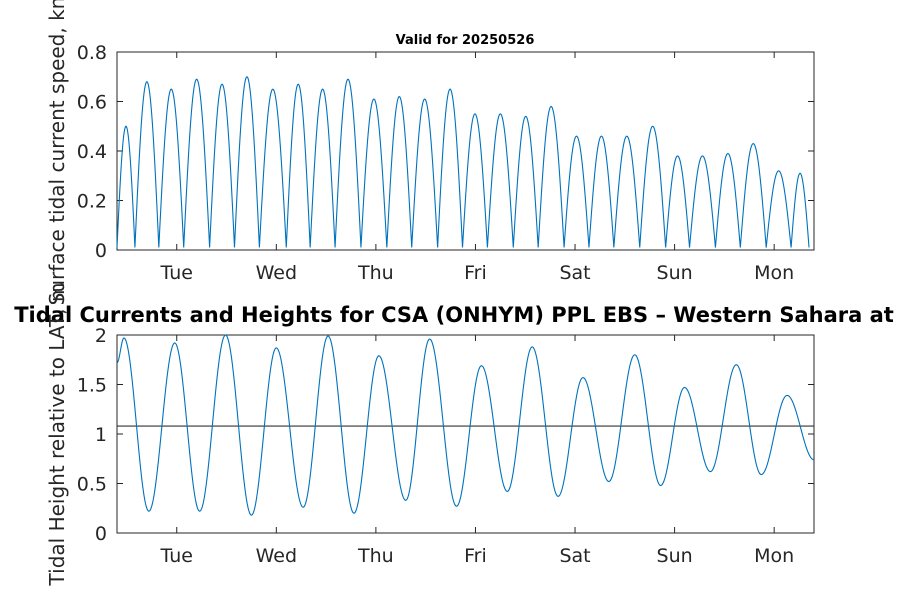  What do you see at coordinates (92, 386) in the screenshot?
I see `y-tick-label: 1.5` at bounding box center [92, 386].